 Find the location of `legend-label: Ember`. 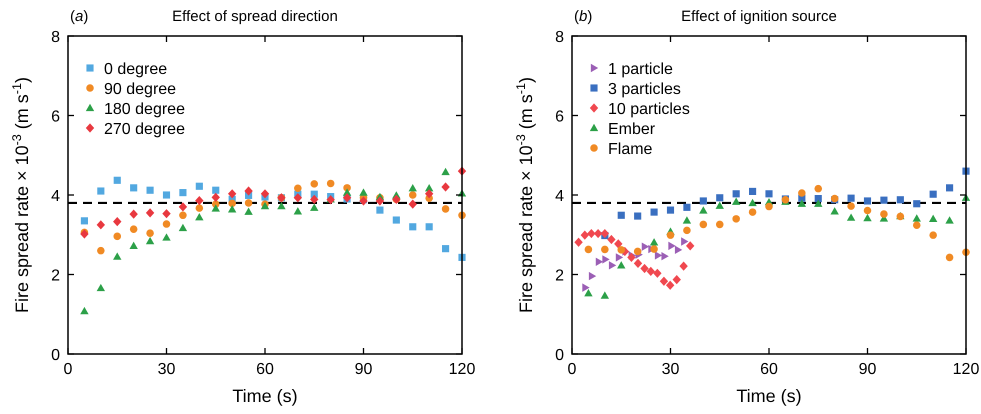

legend-label: Ember is located at coordinates (632, 129).